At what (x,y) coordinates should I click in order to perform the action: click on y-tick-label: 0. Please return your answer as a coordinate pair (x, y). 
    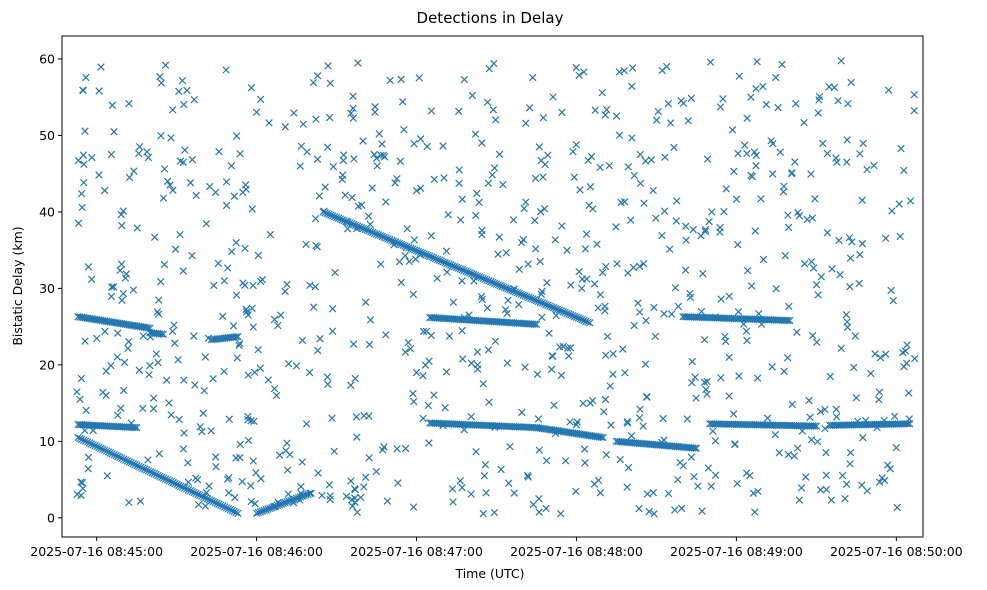
    Looking at the image, I should click on (51, 517).